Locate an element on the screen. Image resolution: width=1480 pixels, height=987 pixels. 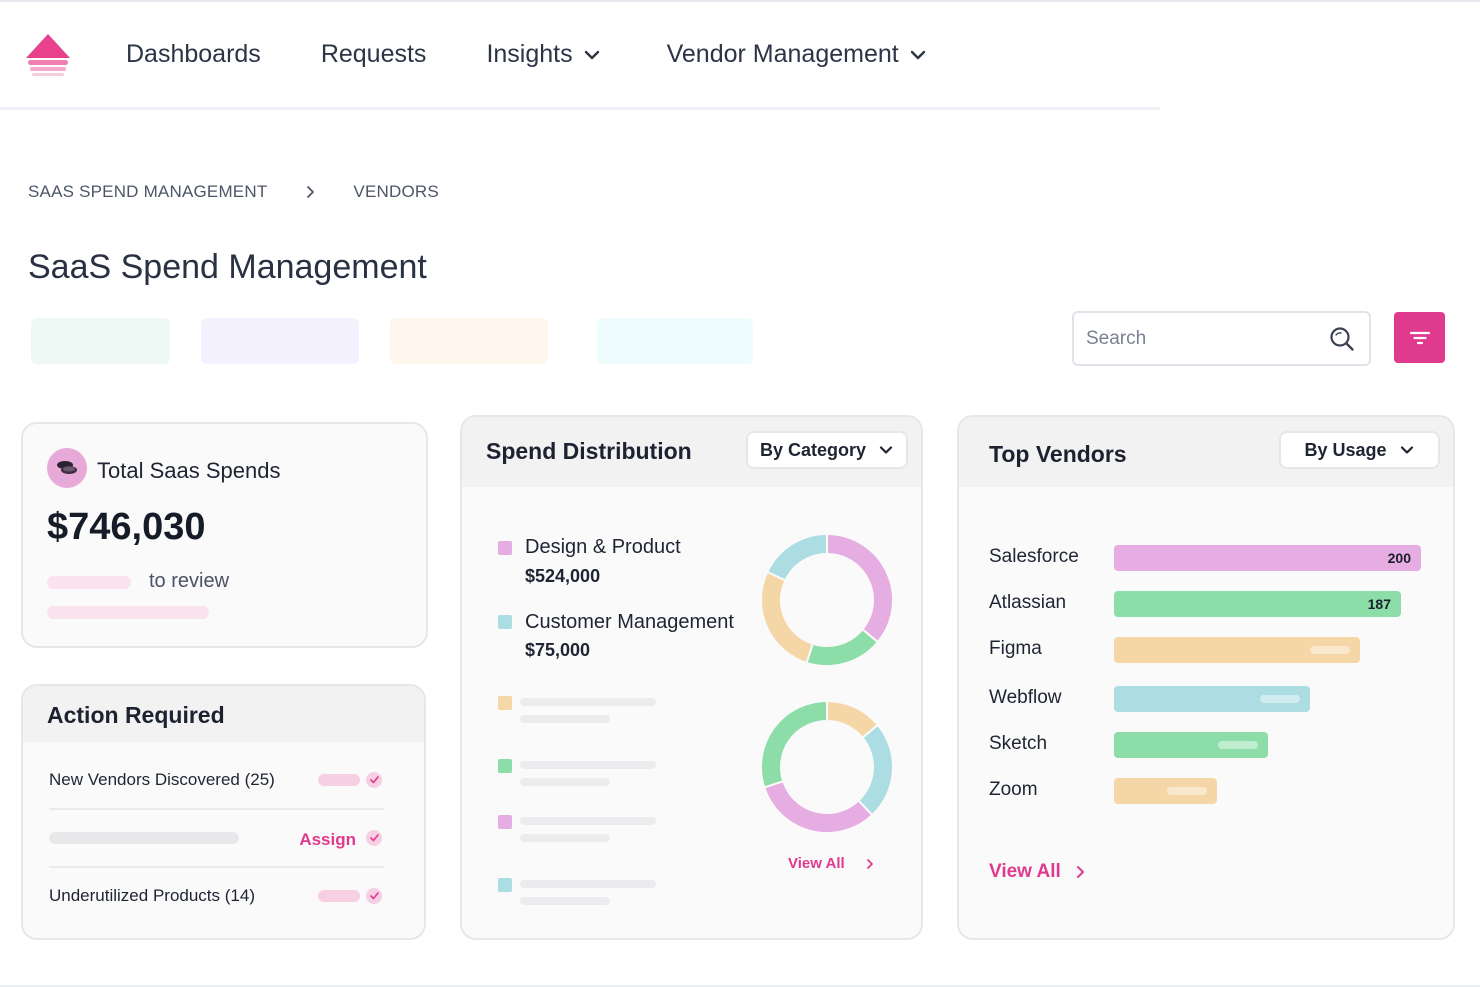
nav-label: Vendor Management is located at coordinates (782, 54).